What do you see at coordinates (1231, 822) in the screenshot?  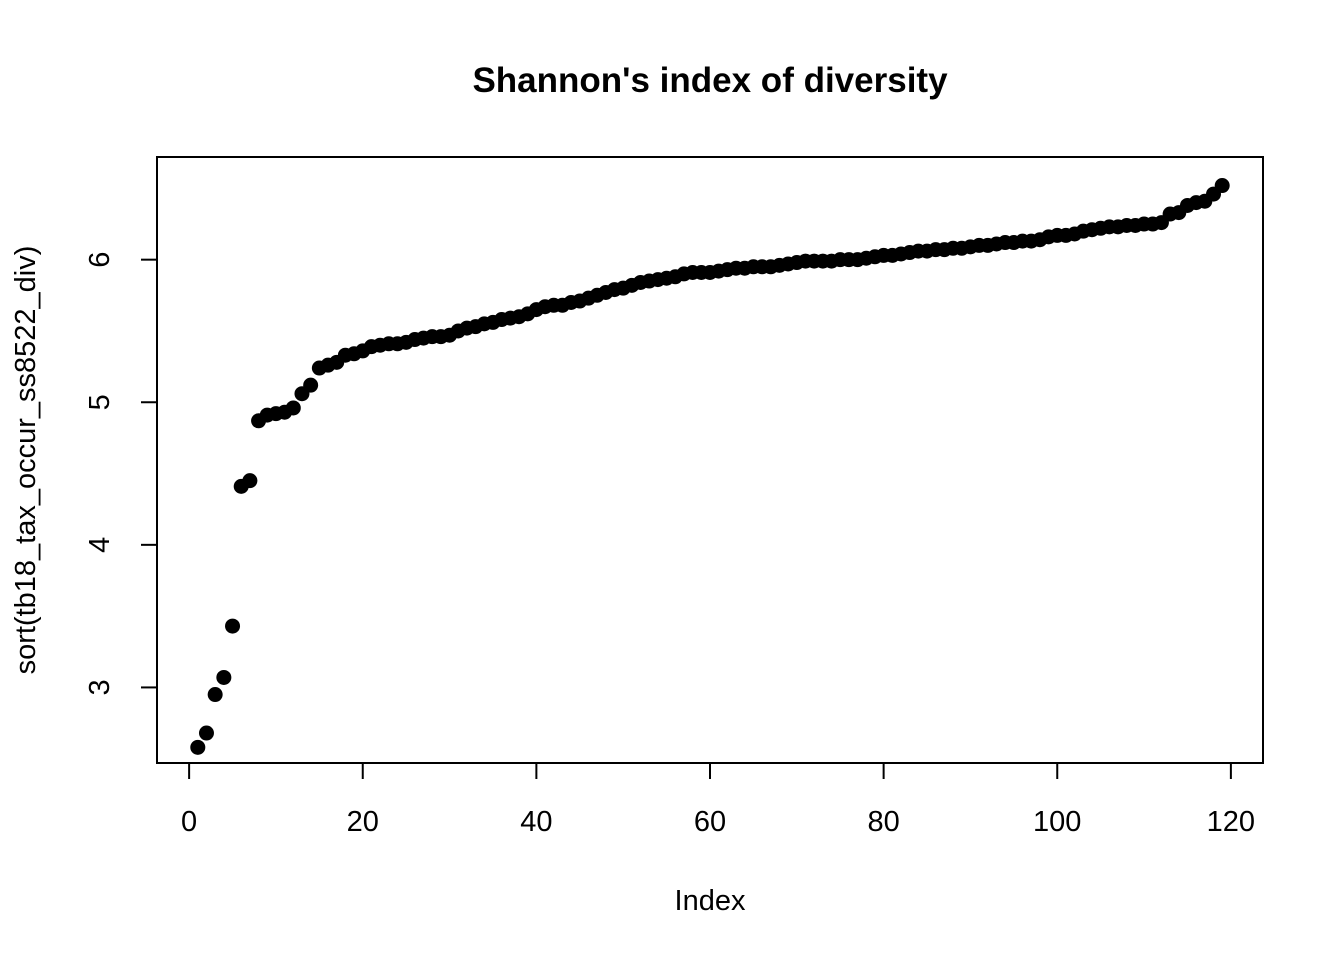 I see `x-tick-label: 120` at bounding box center [1231, 822].